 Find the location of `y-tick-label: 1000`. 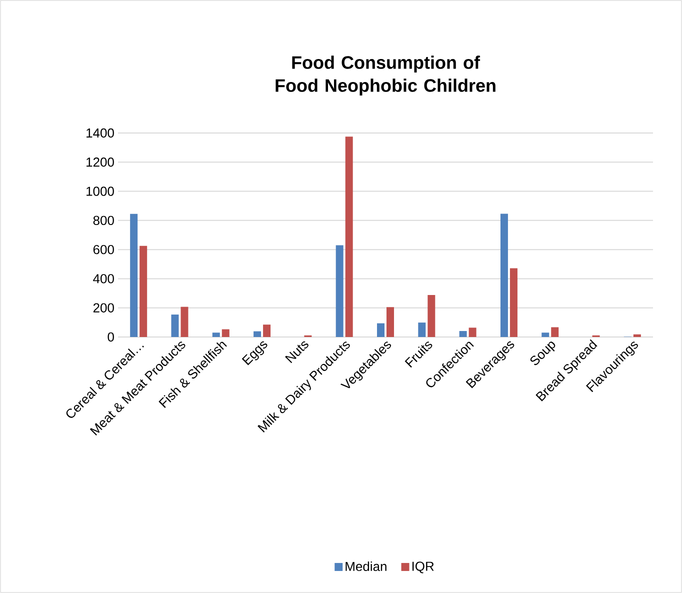

y-tick-label: 1000 is located at coordinates (100, 191).